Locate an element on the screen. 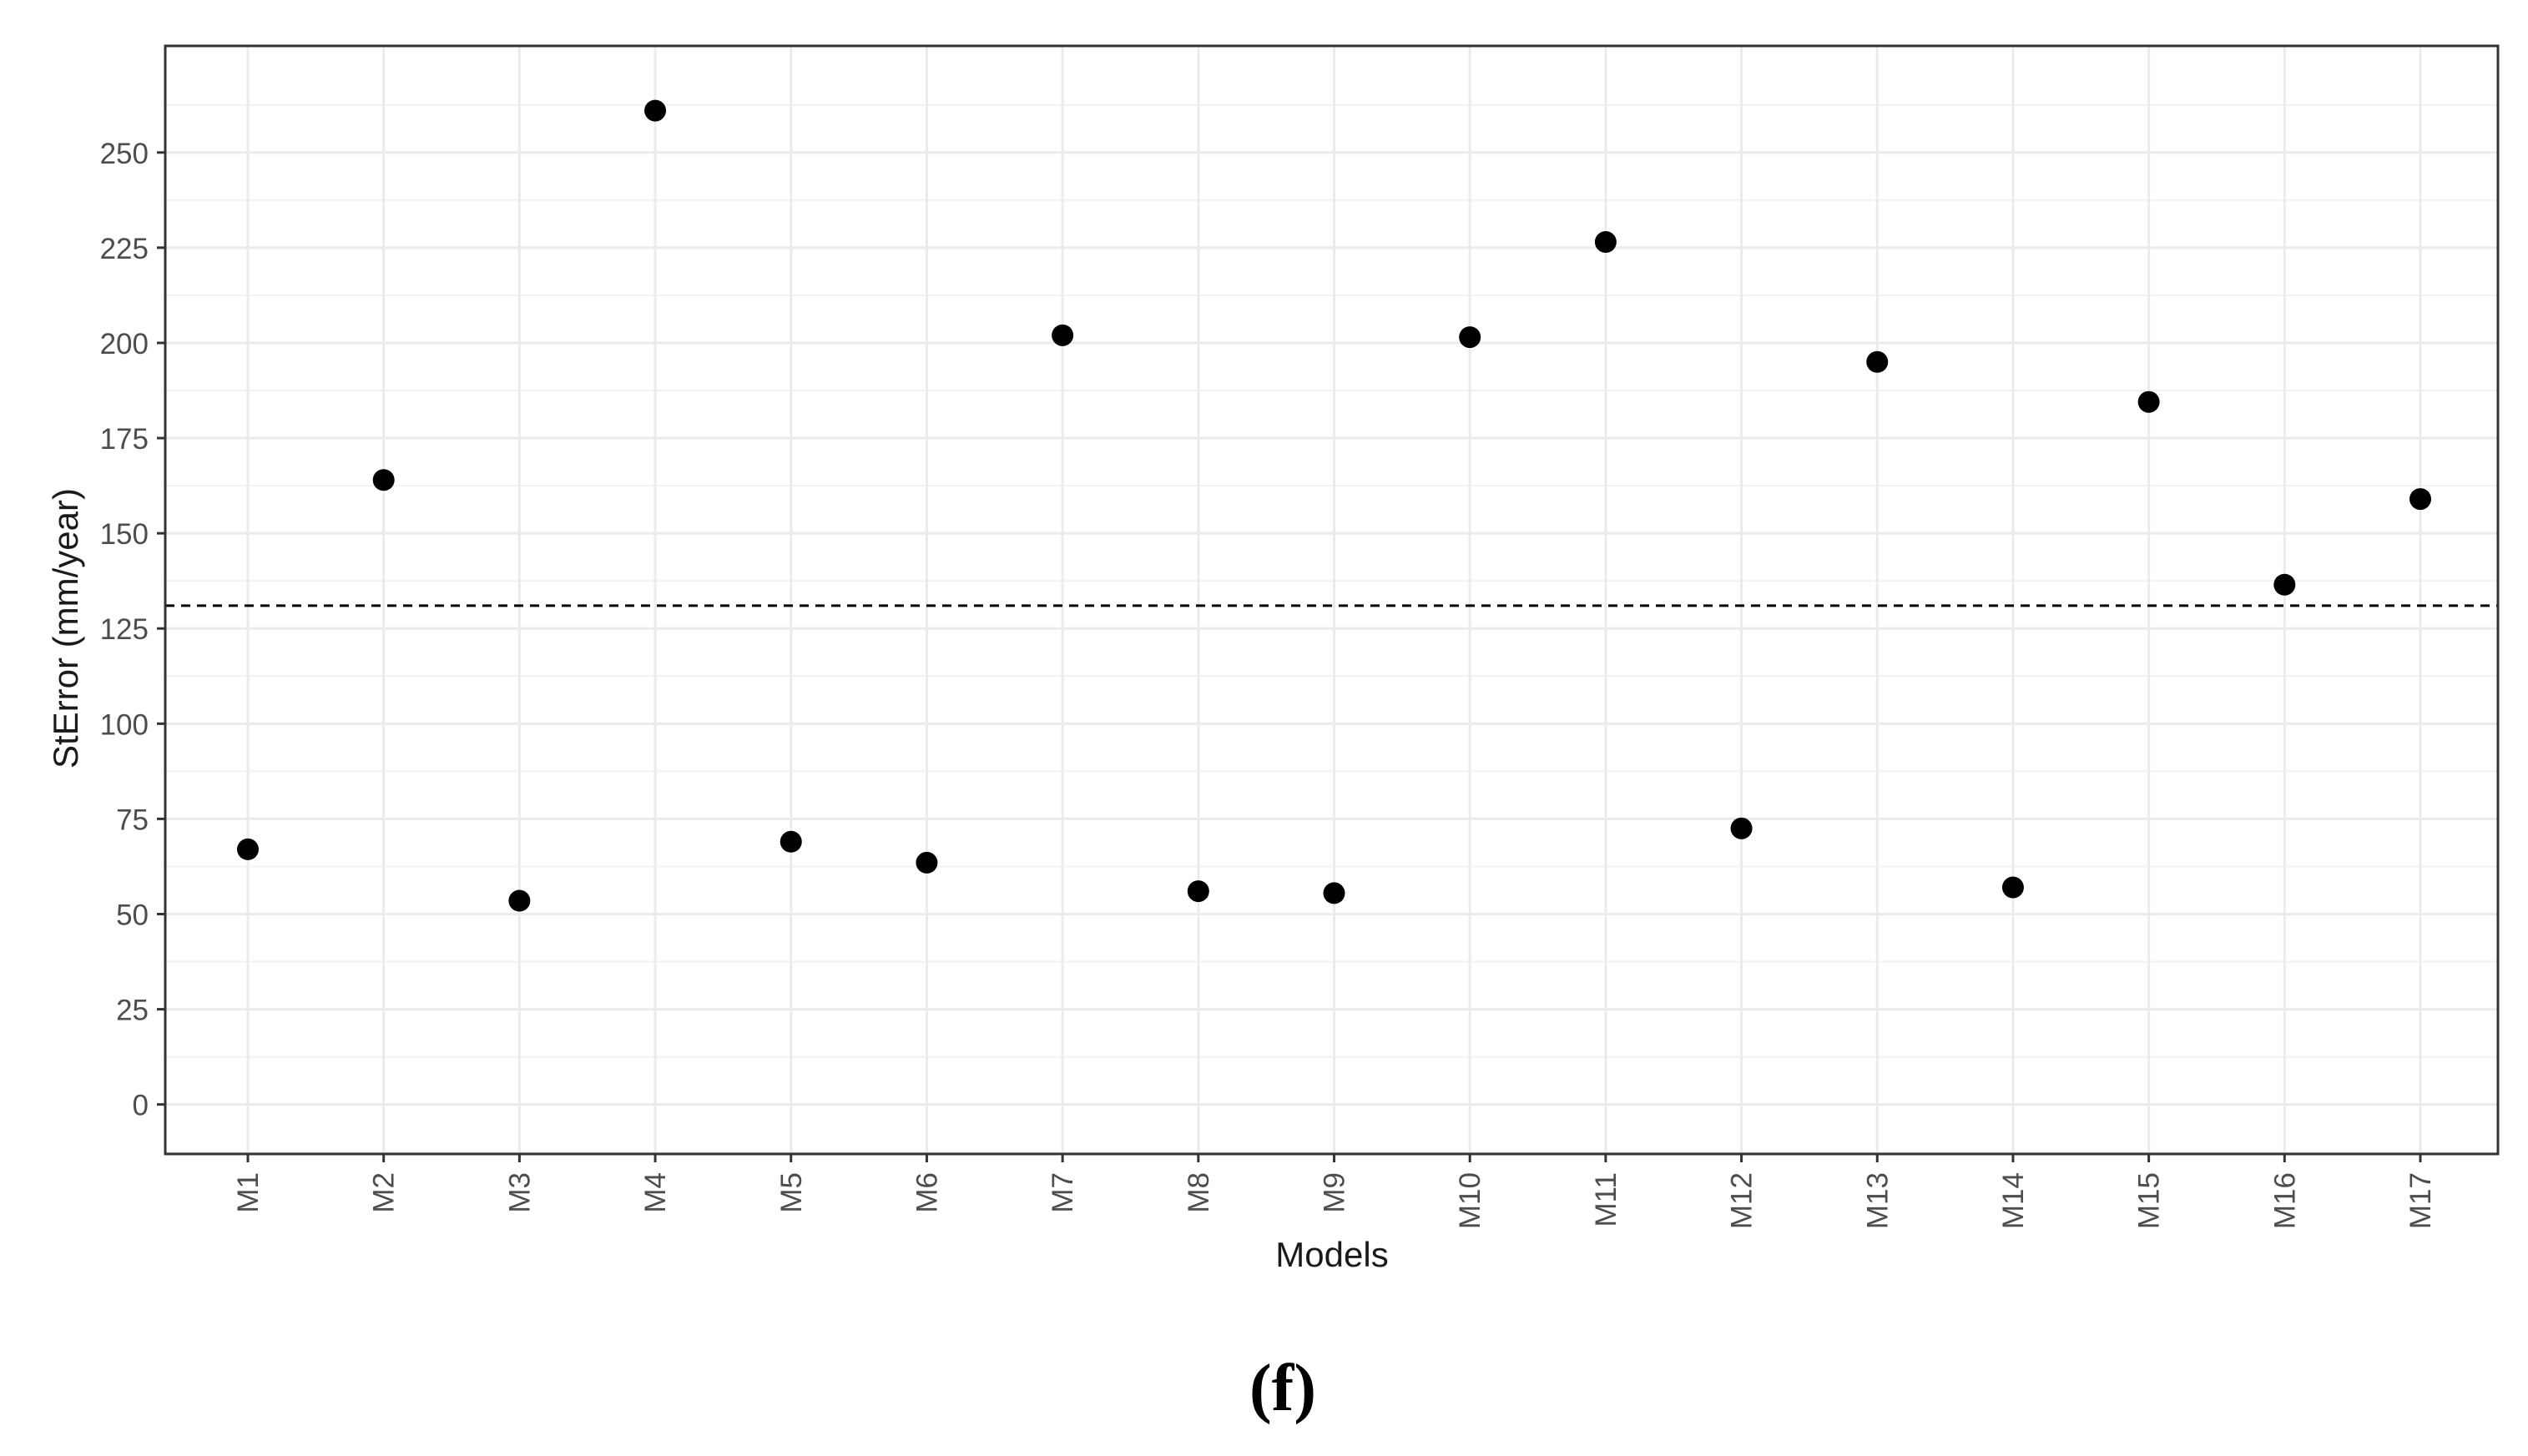 The image size is (2528, 1456). y-tick-label: 150 is located at coordinates (124, 534).